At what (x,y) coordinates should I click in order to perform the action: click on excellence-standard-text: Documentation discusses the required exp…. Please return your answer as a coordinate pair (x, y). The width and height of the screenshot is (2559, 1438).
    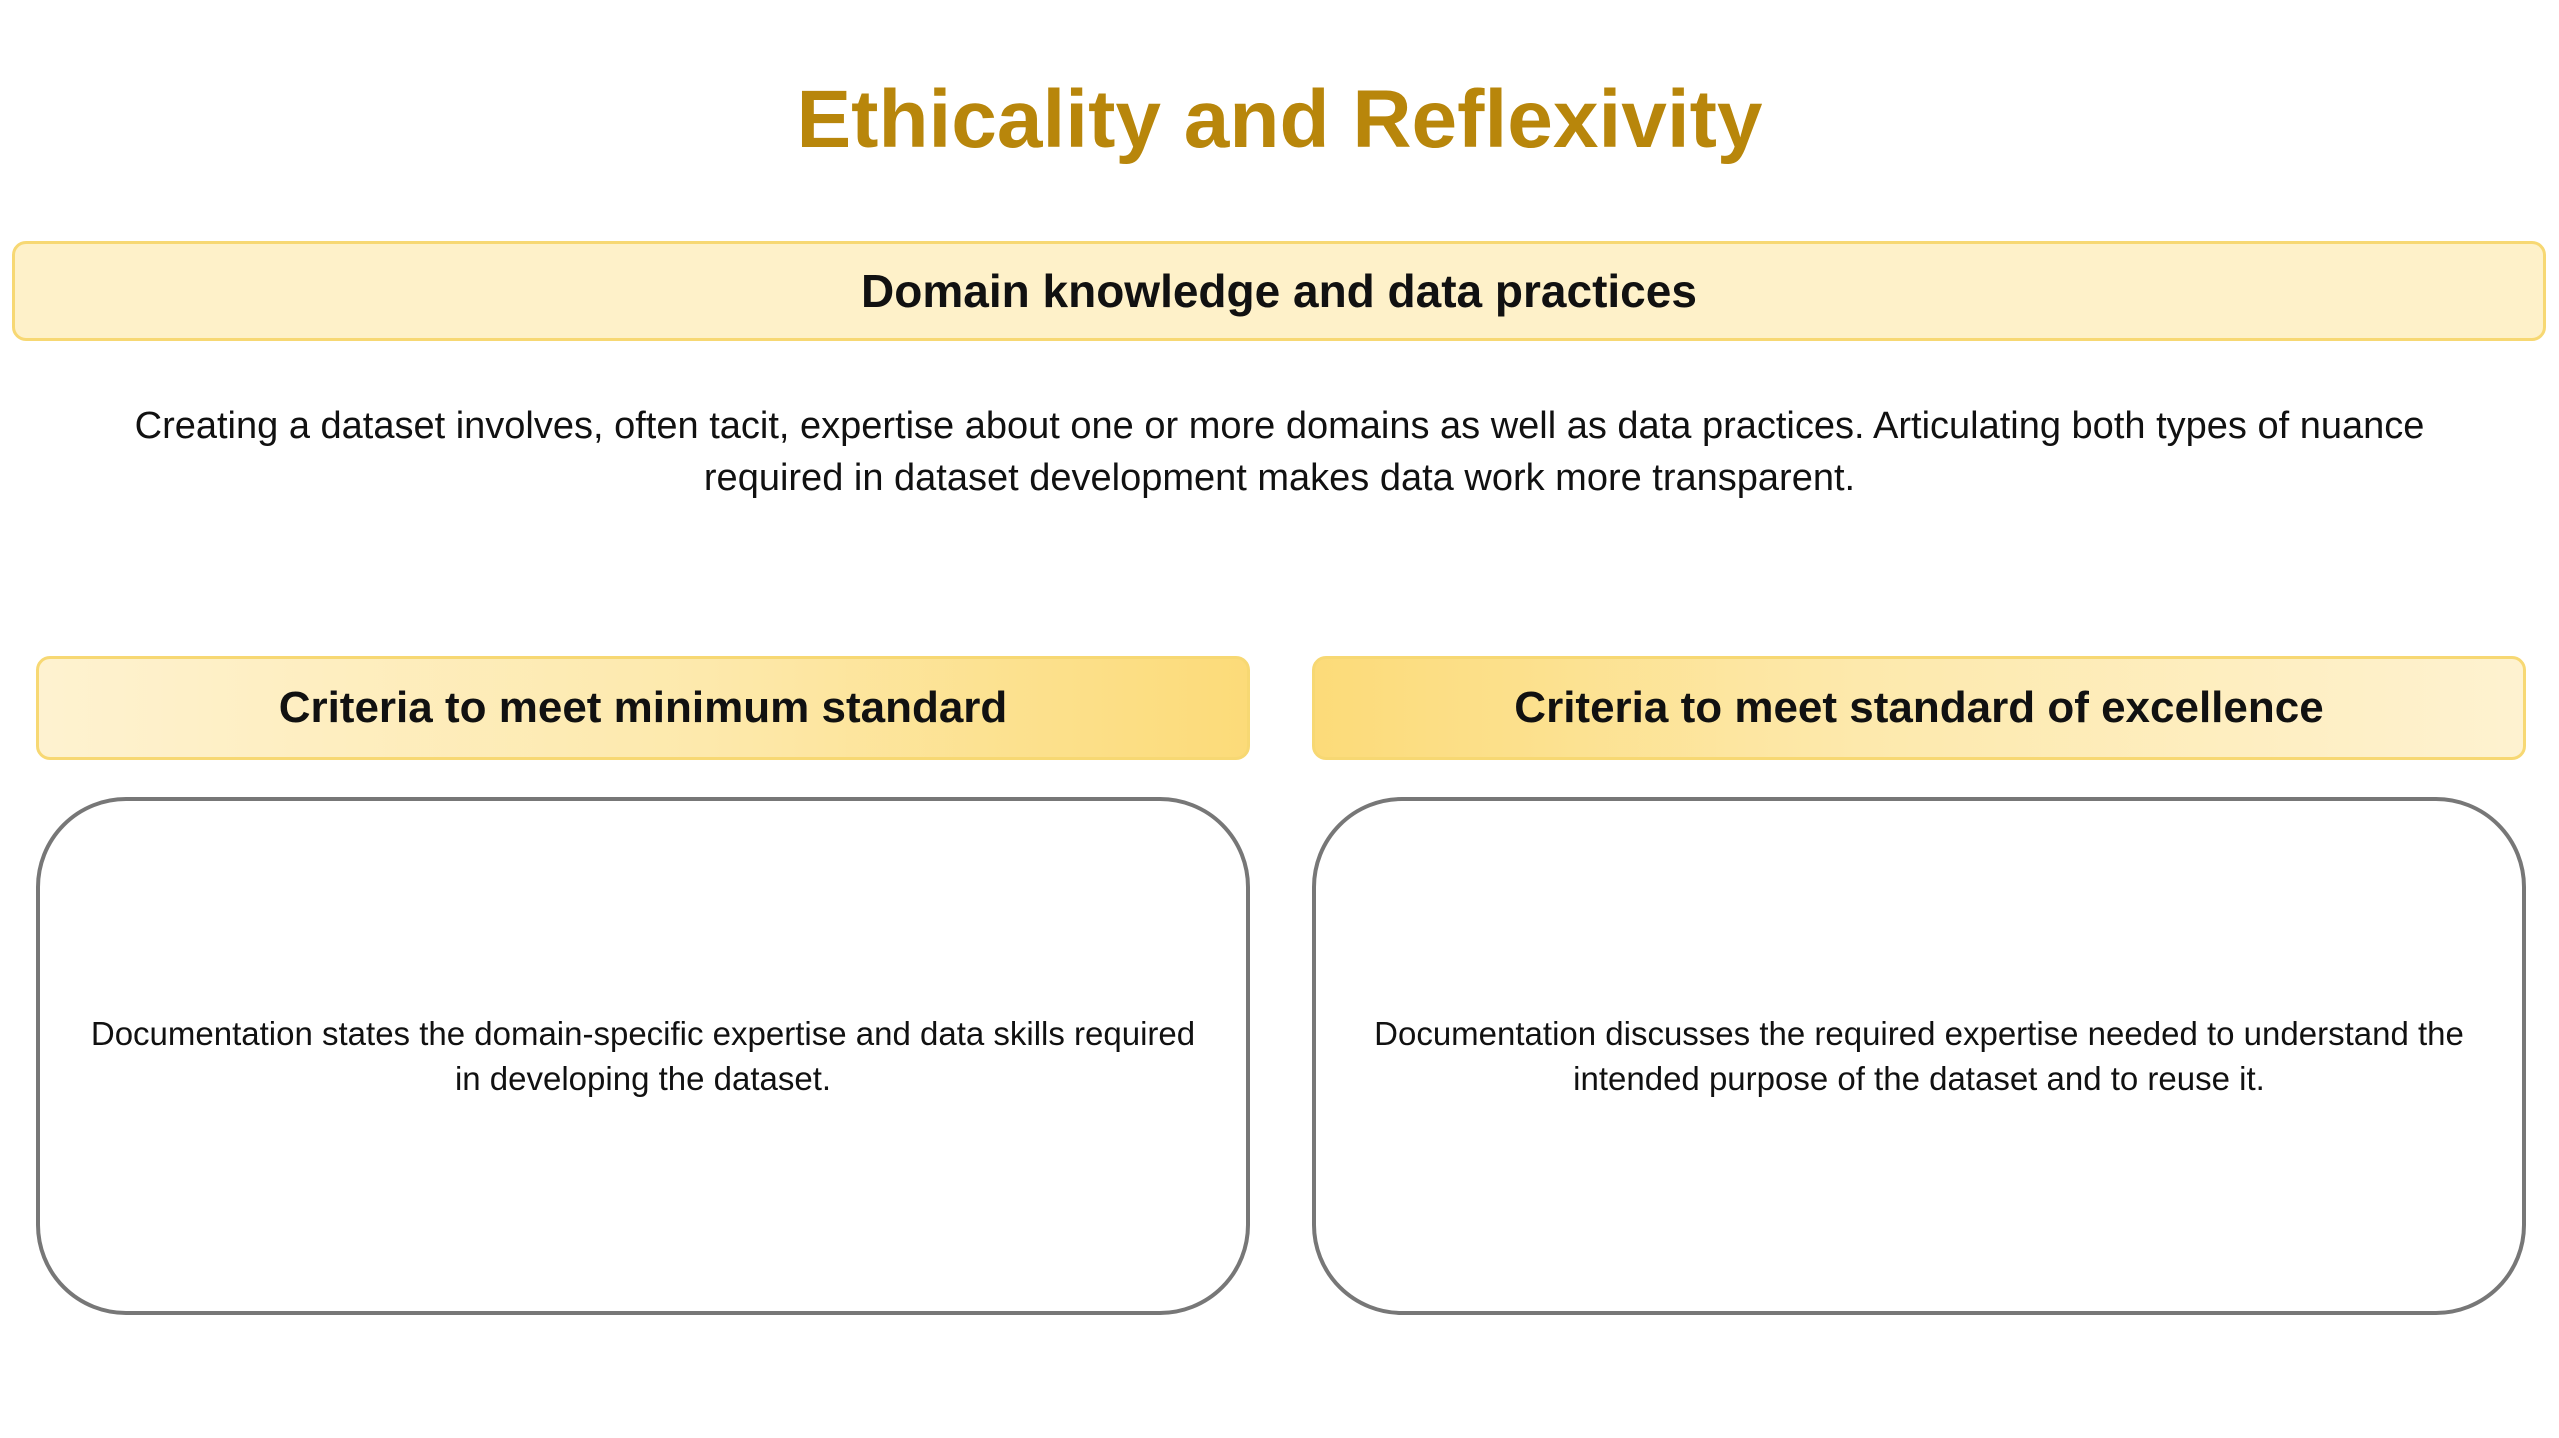
    Looking at the image, I should click on (1919, 1056).